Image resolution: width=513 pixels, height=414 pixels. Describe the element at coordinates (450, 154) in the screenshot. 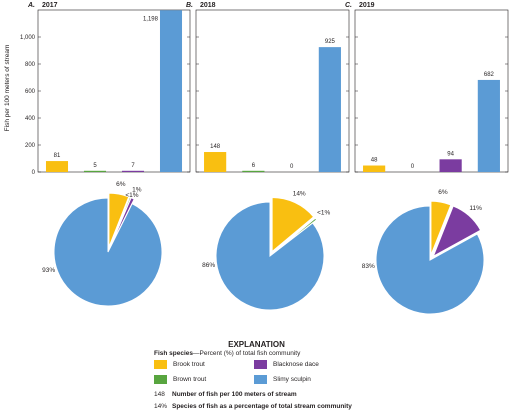

I see `bar-value-label-blacknose-dace: 94` at that location.